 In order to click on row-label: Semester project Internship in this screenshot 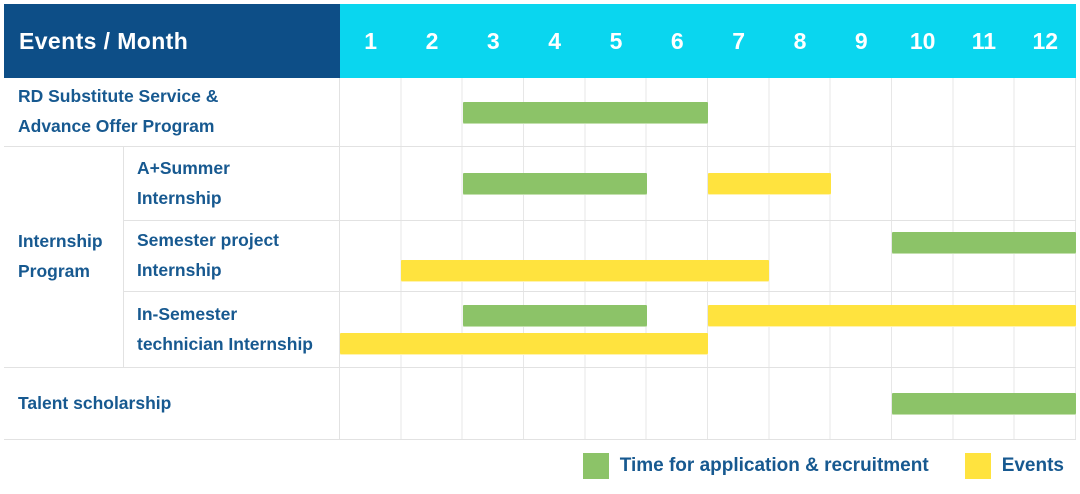, I will do `click(232, 256)`.